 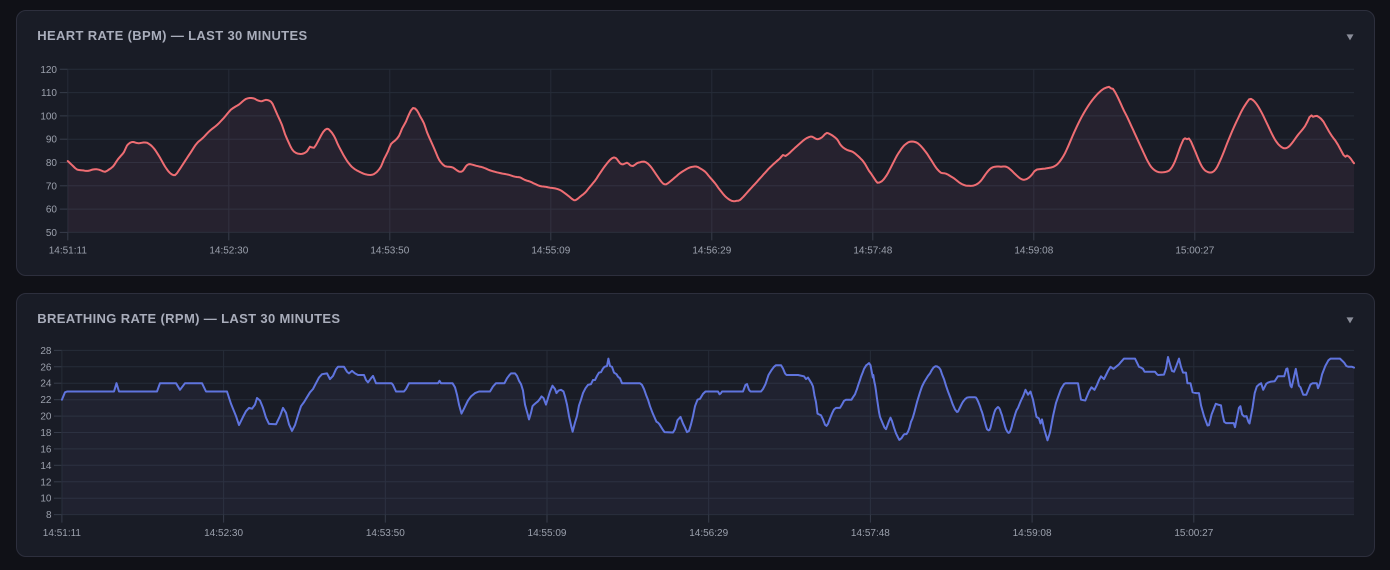 What do you see at coordinates (46, 400) in the screenshot?
I see `svg-text: 22` at bounding box center [46, 400].